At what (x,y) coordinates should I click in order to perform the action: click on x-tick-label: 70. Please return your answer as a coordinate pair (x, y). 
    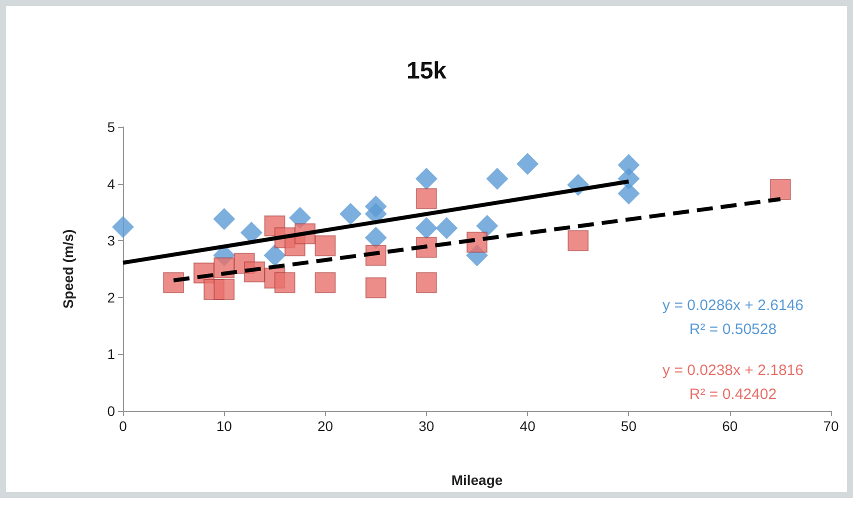
    Looking at the image, I should click on (831, 426).